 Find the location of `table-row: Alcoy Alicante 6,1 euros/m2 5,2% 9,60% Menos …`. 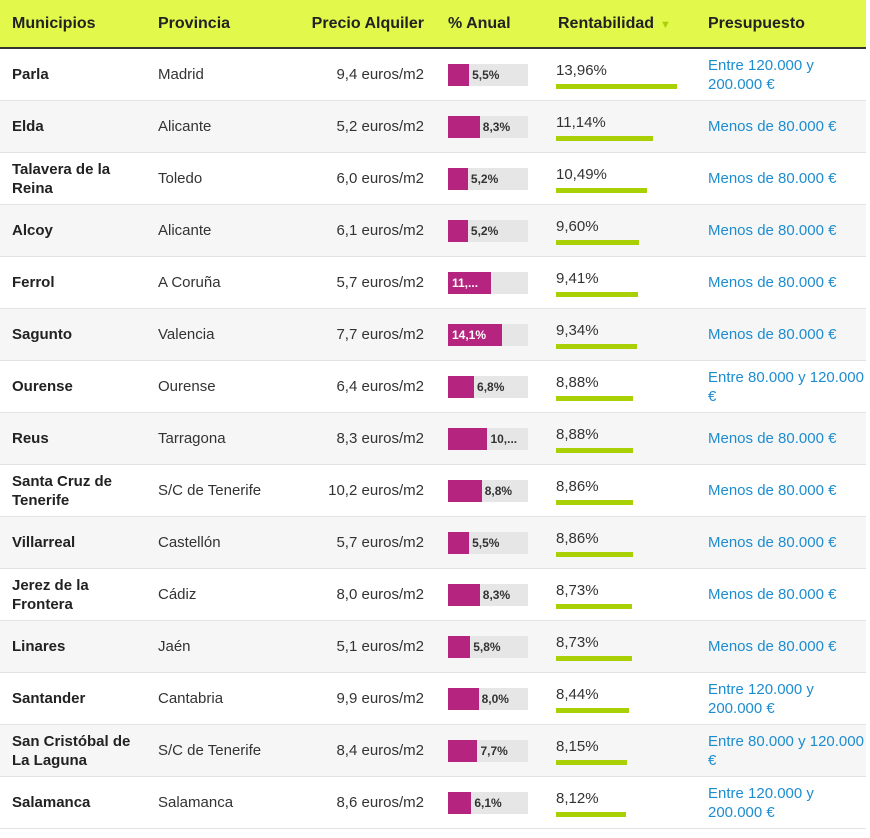

table-row: Alcoy Alicante 6,1 euros/m2 5,2% 9,60% Menos … is located at coordinates (433, 230).